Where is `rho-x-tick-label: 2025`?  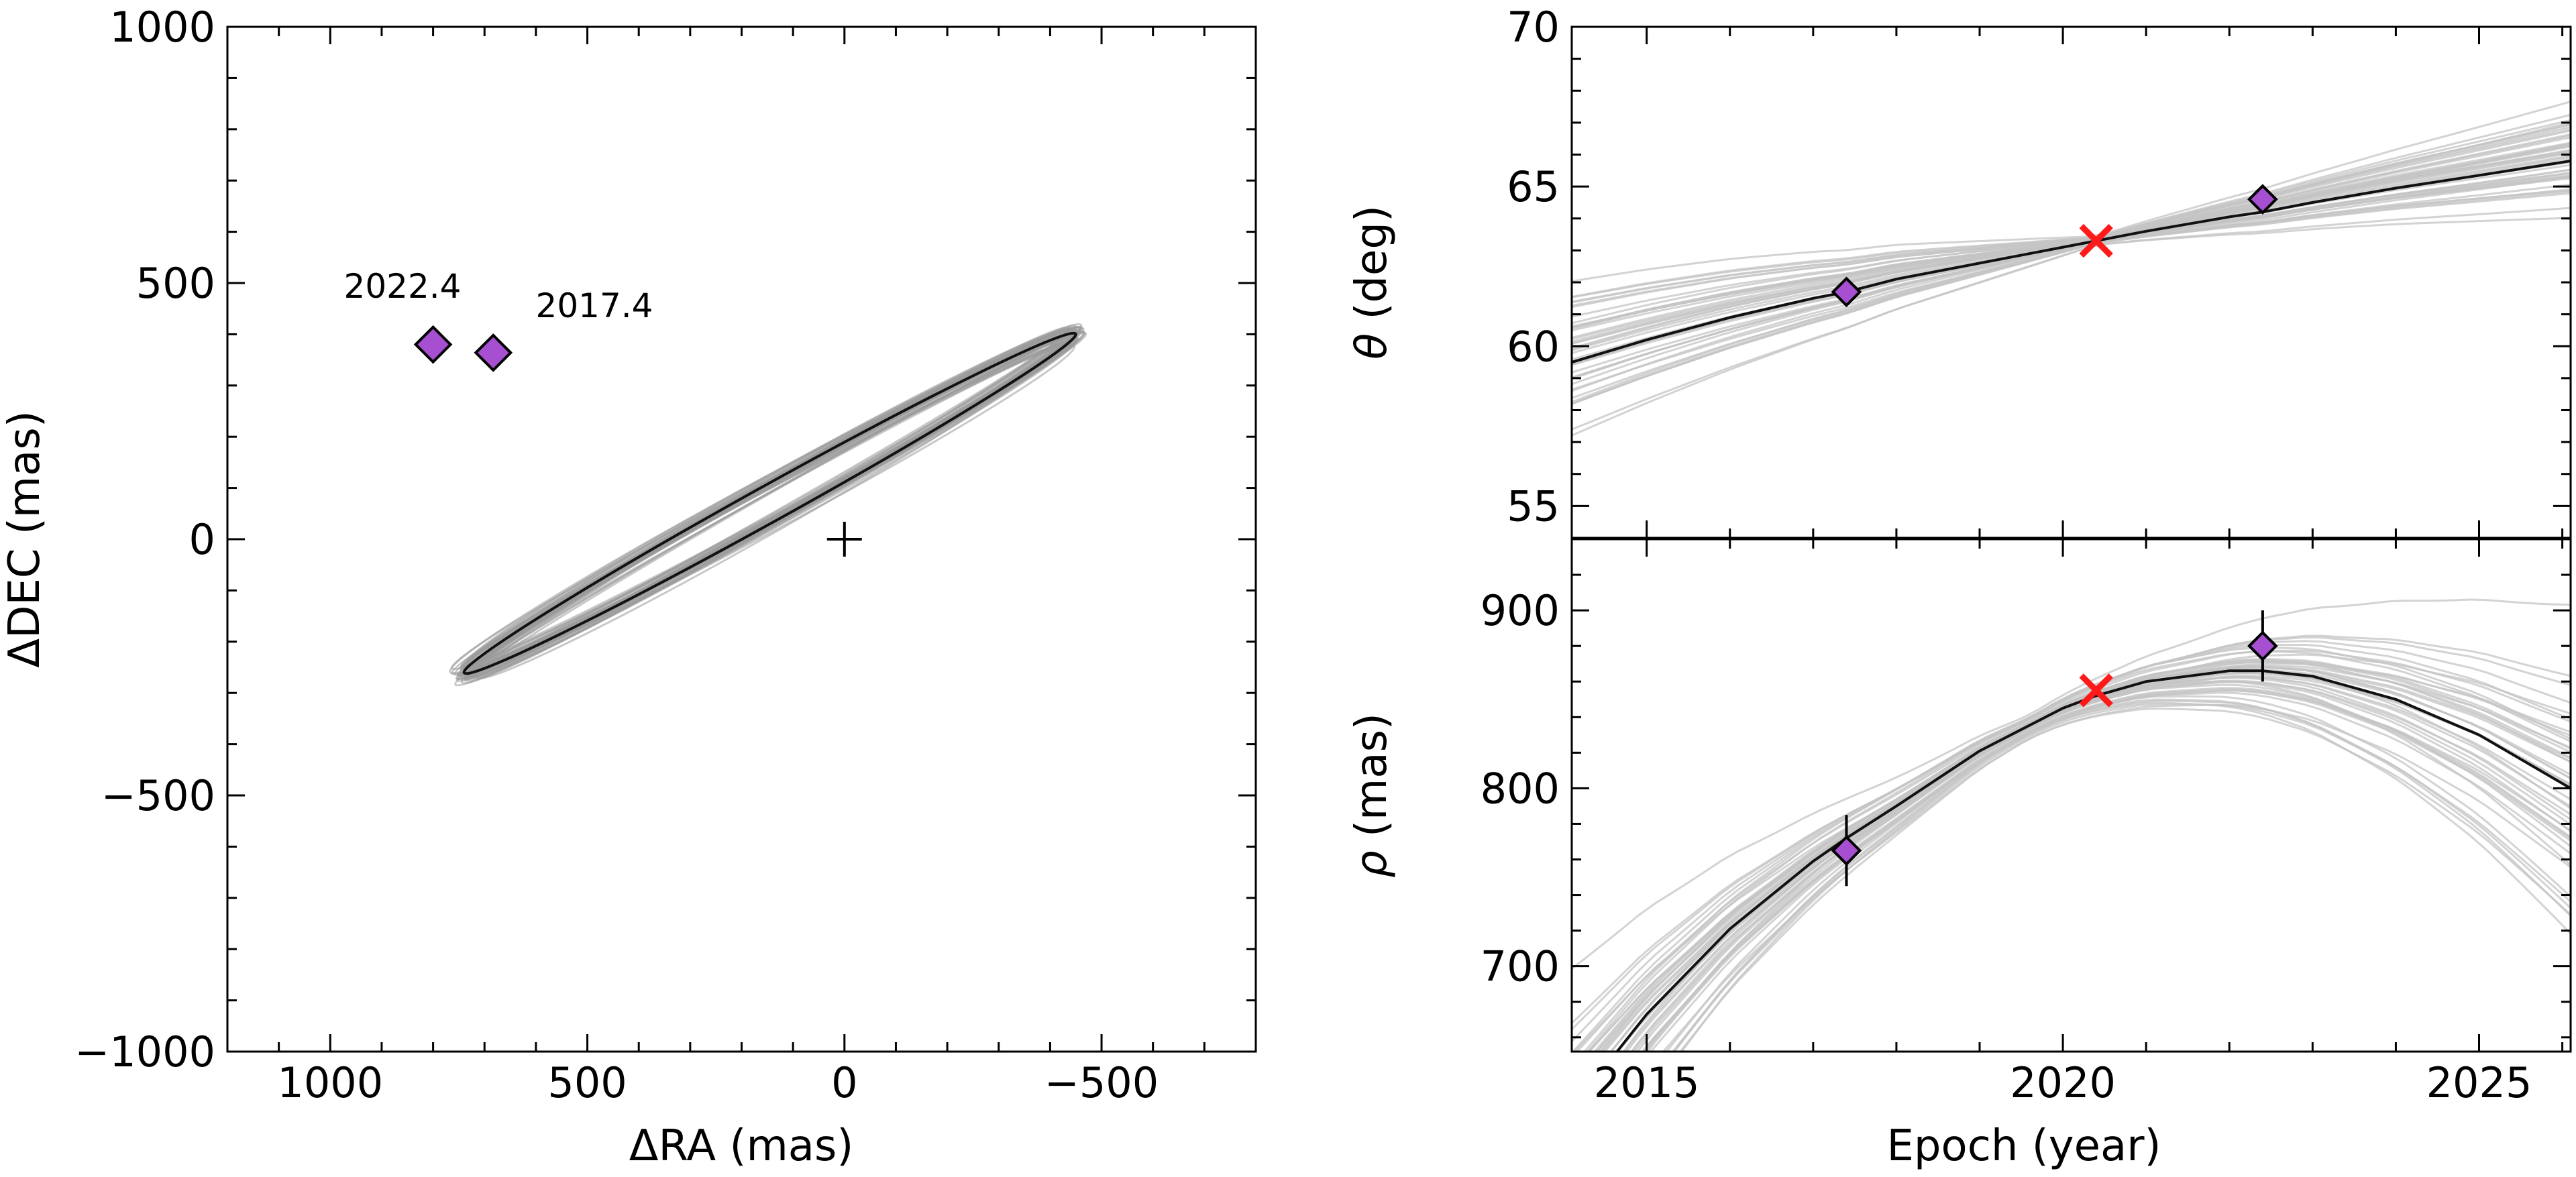 rho-x-tick-label: 2025 is located at coordinates (2479, 1082).